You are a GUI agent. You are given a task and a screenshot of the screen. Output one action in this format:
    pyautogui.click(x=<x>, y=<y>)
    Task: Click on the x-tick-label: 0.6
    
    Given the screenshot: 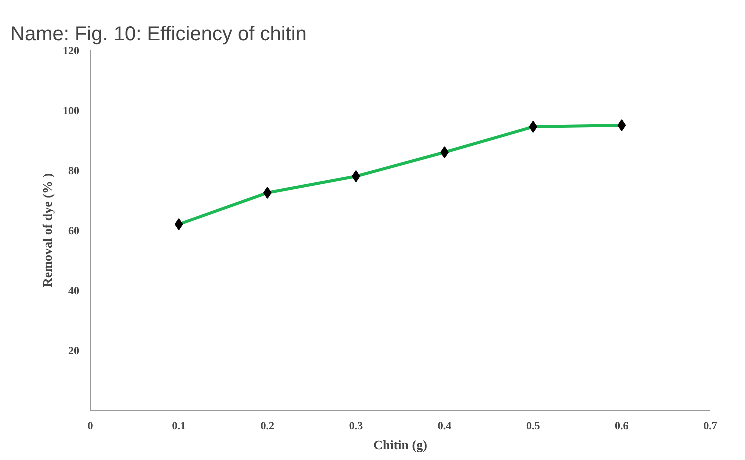 What is the action you would take?
    pyautogui.click(x=622, y=426)
    